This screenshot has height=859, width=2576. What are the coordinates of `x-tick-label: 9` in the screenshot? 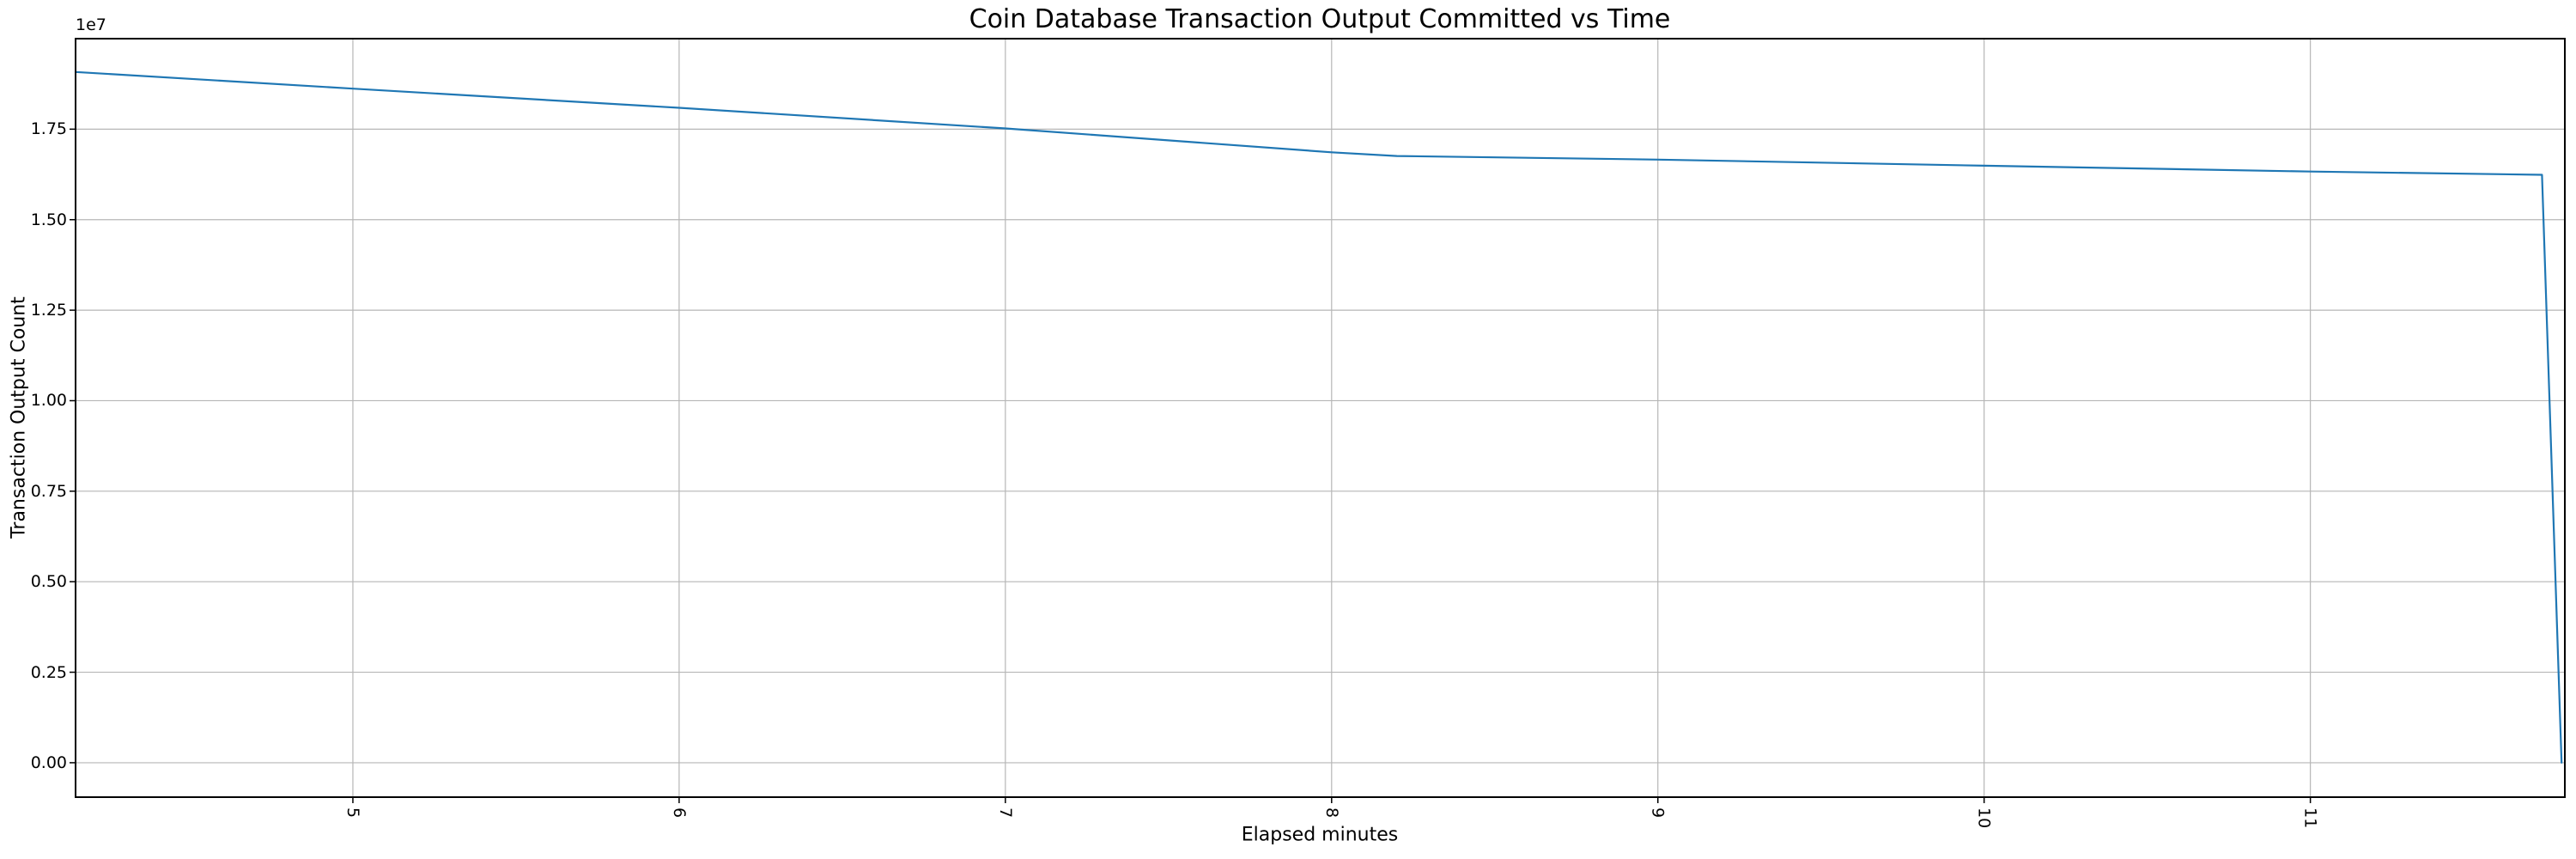 It's located at (1658, 813).